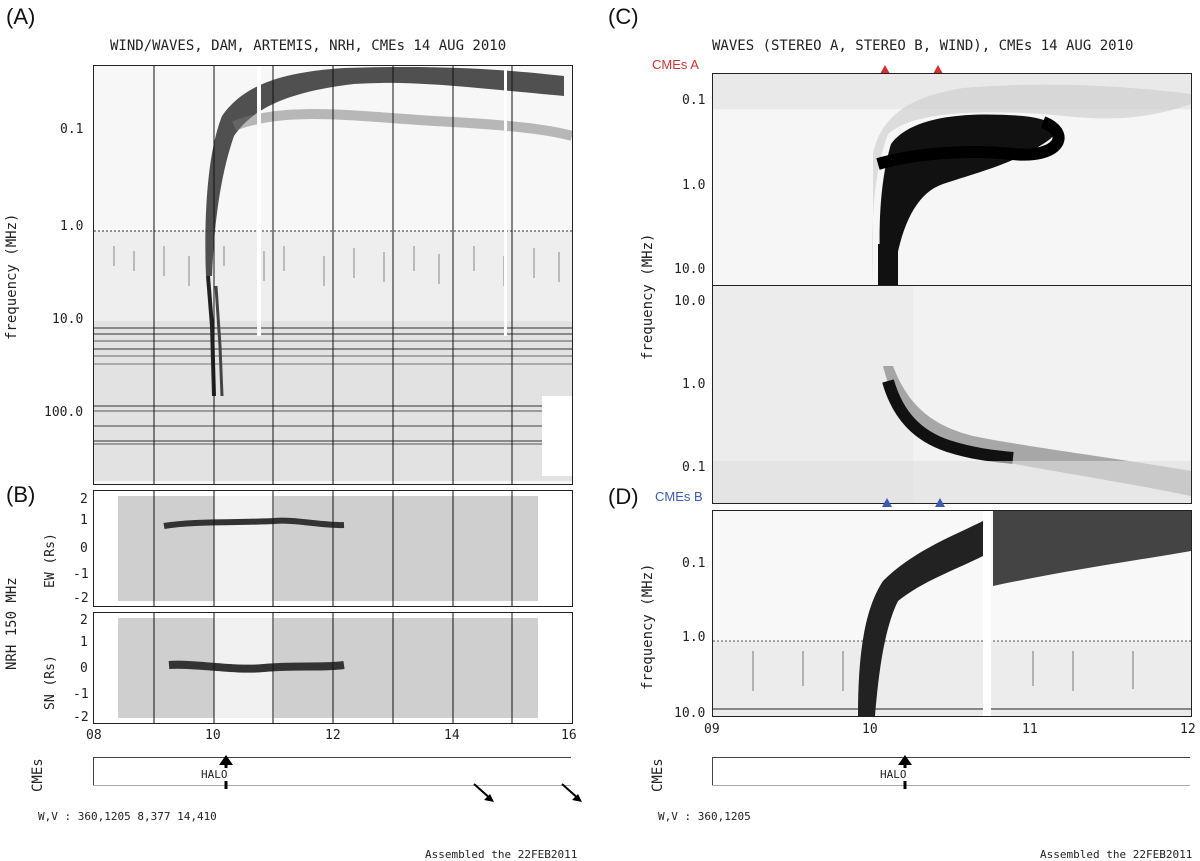 The image size is (1200, 861). I want to click on c-top-tick-1: 1.0, so click(694, 185).